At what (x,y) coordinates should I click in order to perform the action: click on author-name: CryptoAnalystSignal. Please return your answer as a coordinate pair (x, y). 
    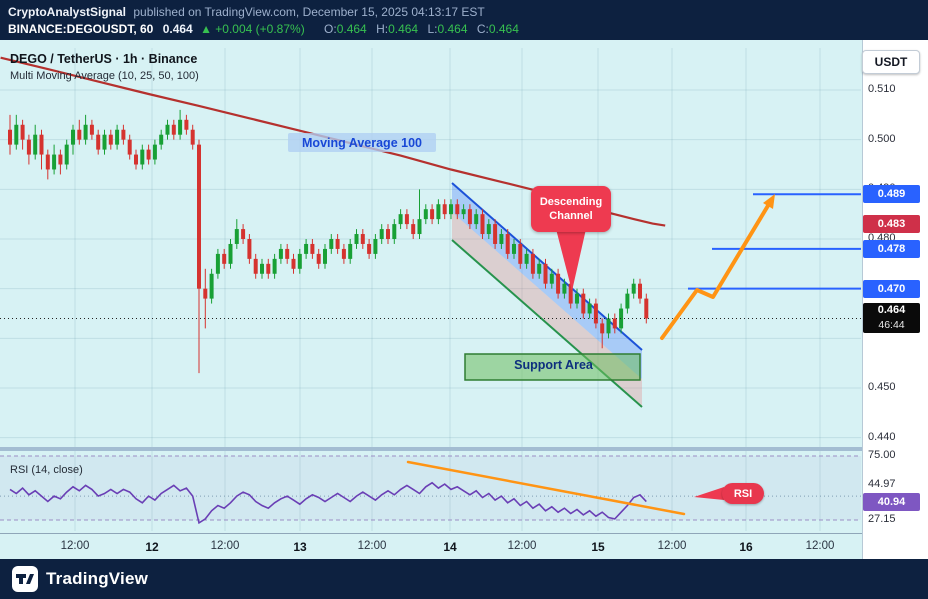
    Looking at the image, I should click on (67, 12).